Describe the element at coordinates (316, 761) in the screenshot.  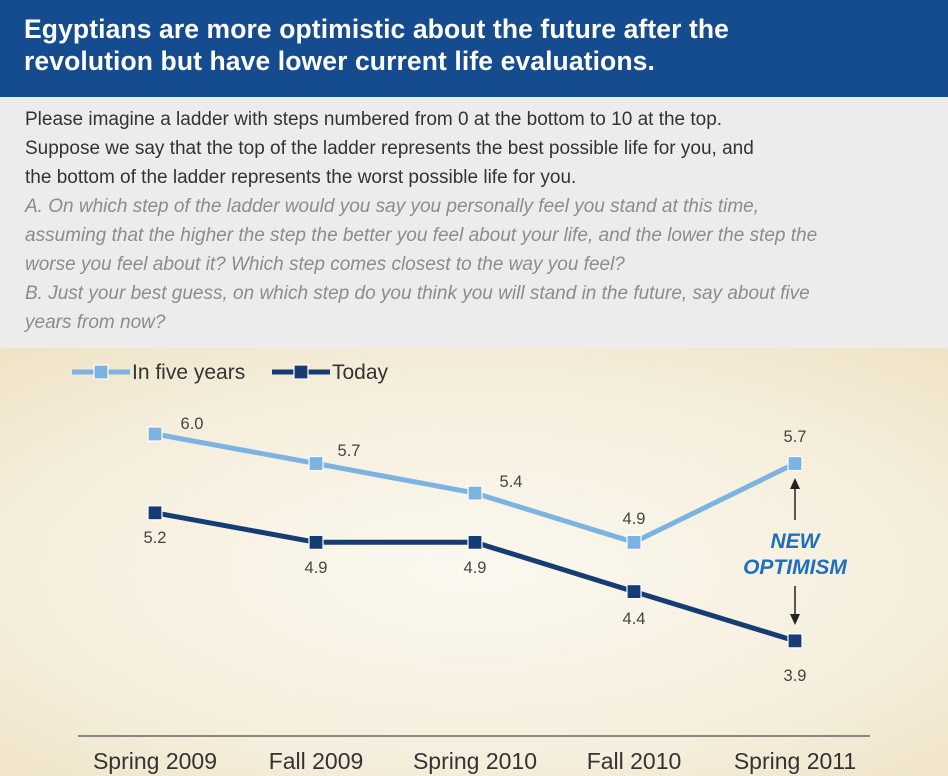
I see `x-tick-label-fall-2009: Fall 2009` at that location.